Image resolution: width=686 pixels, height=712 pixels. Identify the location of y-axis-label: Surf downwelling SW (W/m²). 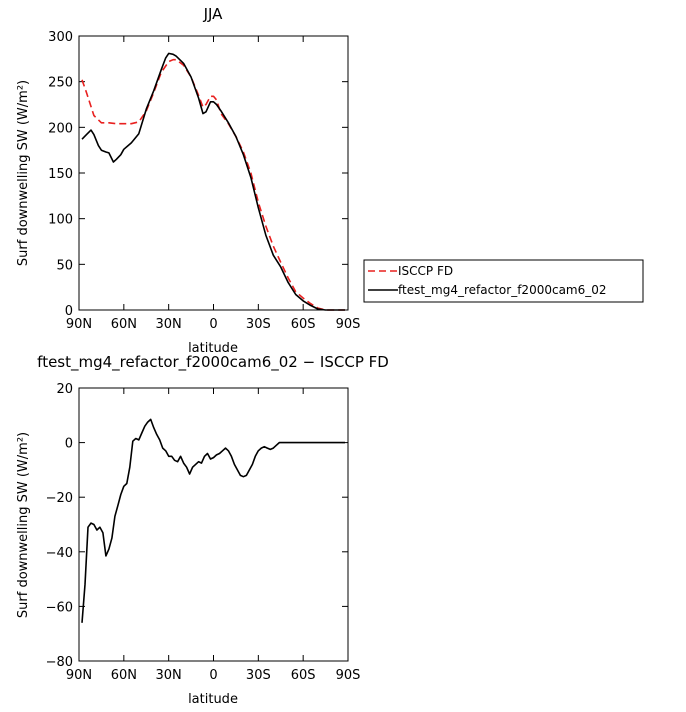
(23, 173).